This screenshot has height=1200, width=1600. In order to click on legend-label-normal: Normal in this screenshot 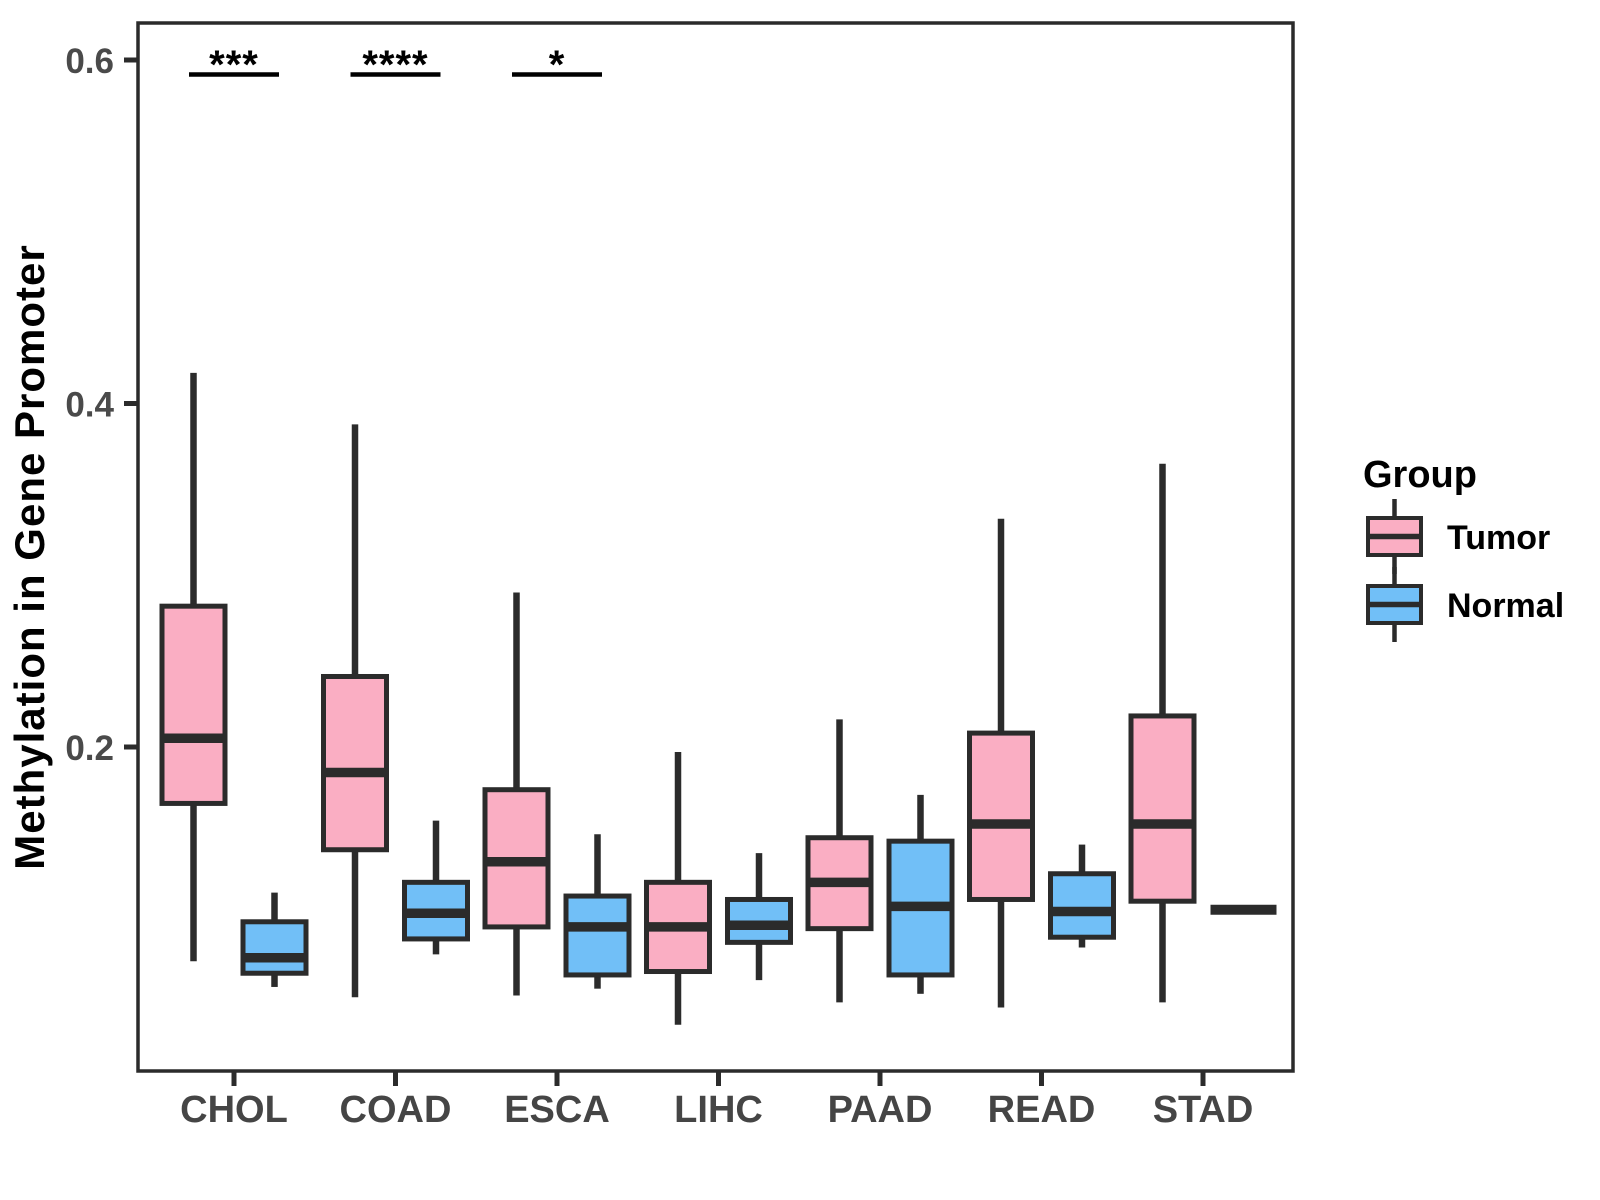, I will do `click(1505, 606)`.